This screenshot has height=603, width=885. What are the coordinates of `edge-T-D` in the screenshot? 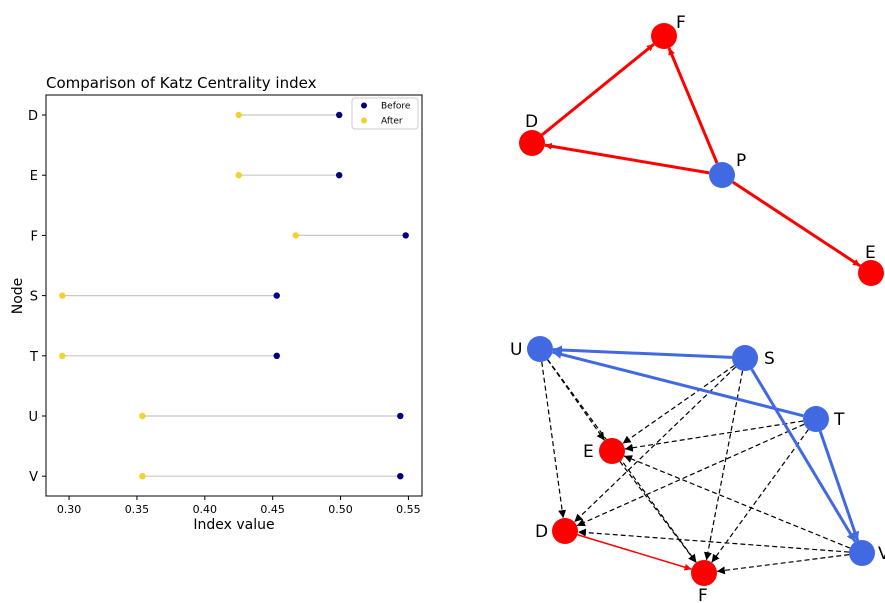 It's located at (690, 475).